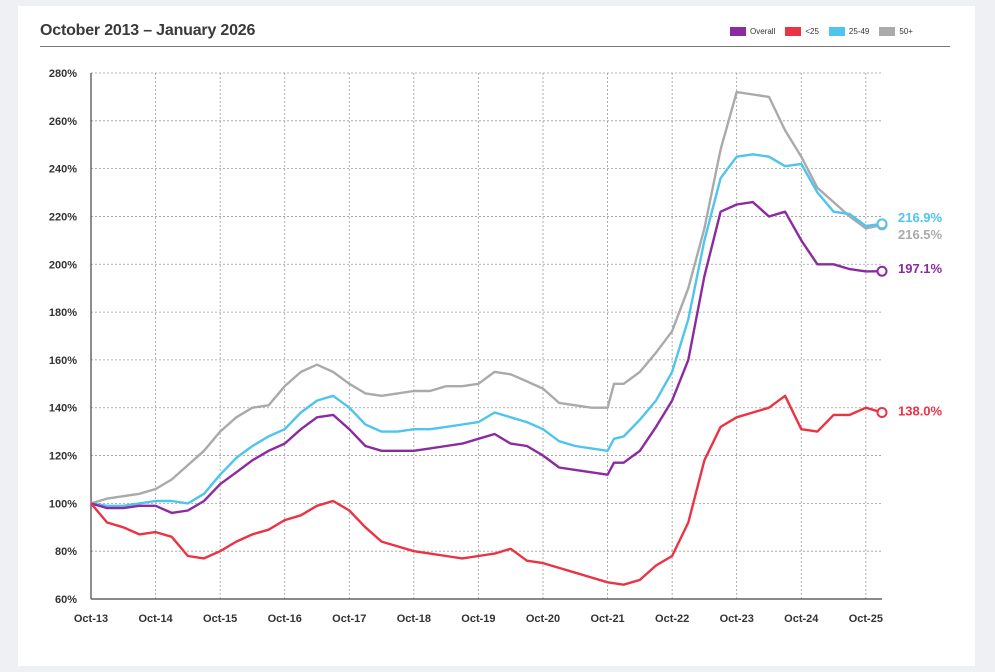 The width and height of the screenshot is (995, 672). I want to click on y-tick-label: 200%, so click(63, 265).